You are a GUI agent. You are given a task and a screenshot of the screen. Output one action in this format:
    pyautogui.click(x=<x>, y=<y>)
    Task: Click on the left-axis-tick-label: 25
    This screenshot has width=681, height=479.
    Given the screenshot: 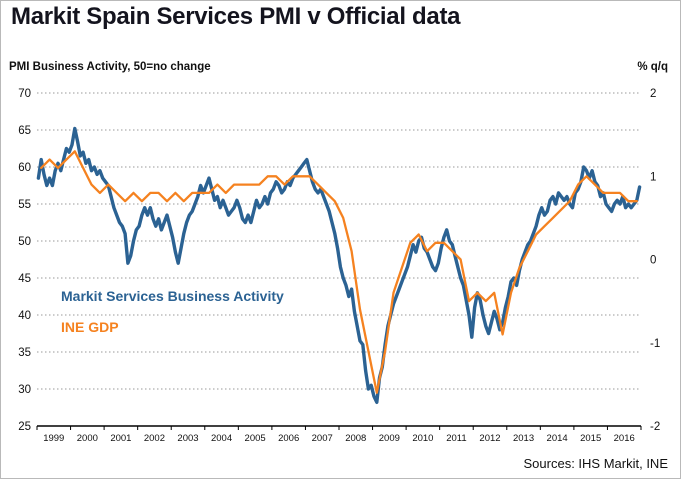 What is the action you would take?
    pyautogui.click(x=24, y=427)
    